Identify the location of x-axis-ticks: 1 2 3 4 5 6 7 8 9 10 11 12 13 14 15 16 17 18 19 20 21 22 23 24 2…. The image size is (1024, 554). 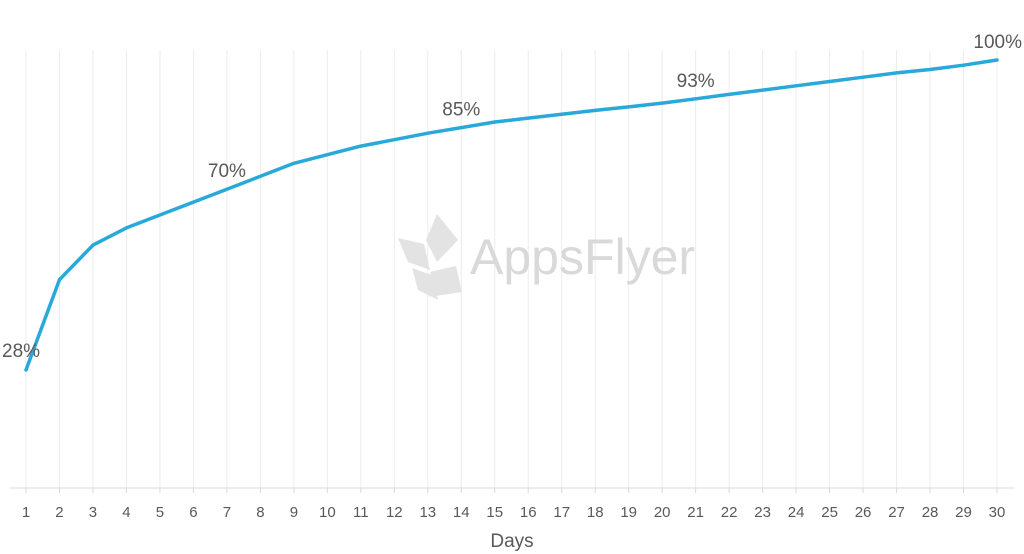
(514, 504).